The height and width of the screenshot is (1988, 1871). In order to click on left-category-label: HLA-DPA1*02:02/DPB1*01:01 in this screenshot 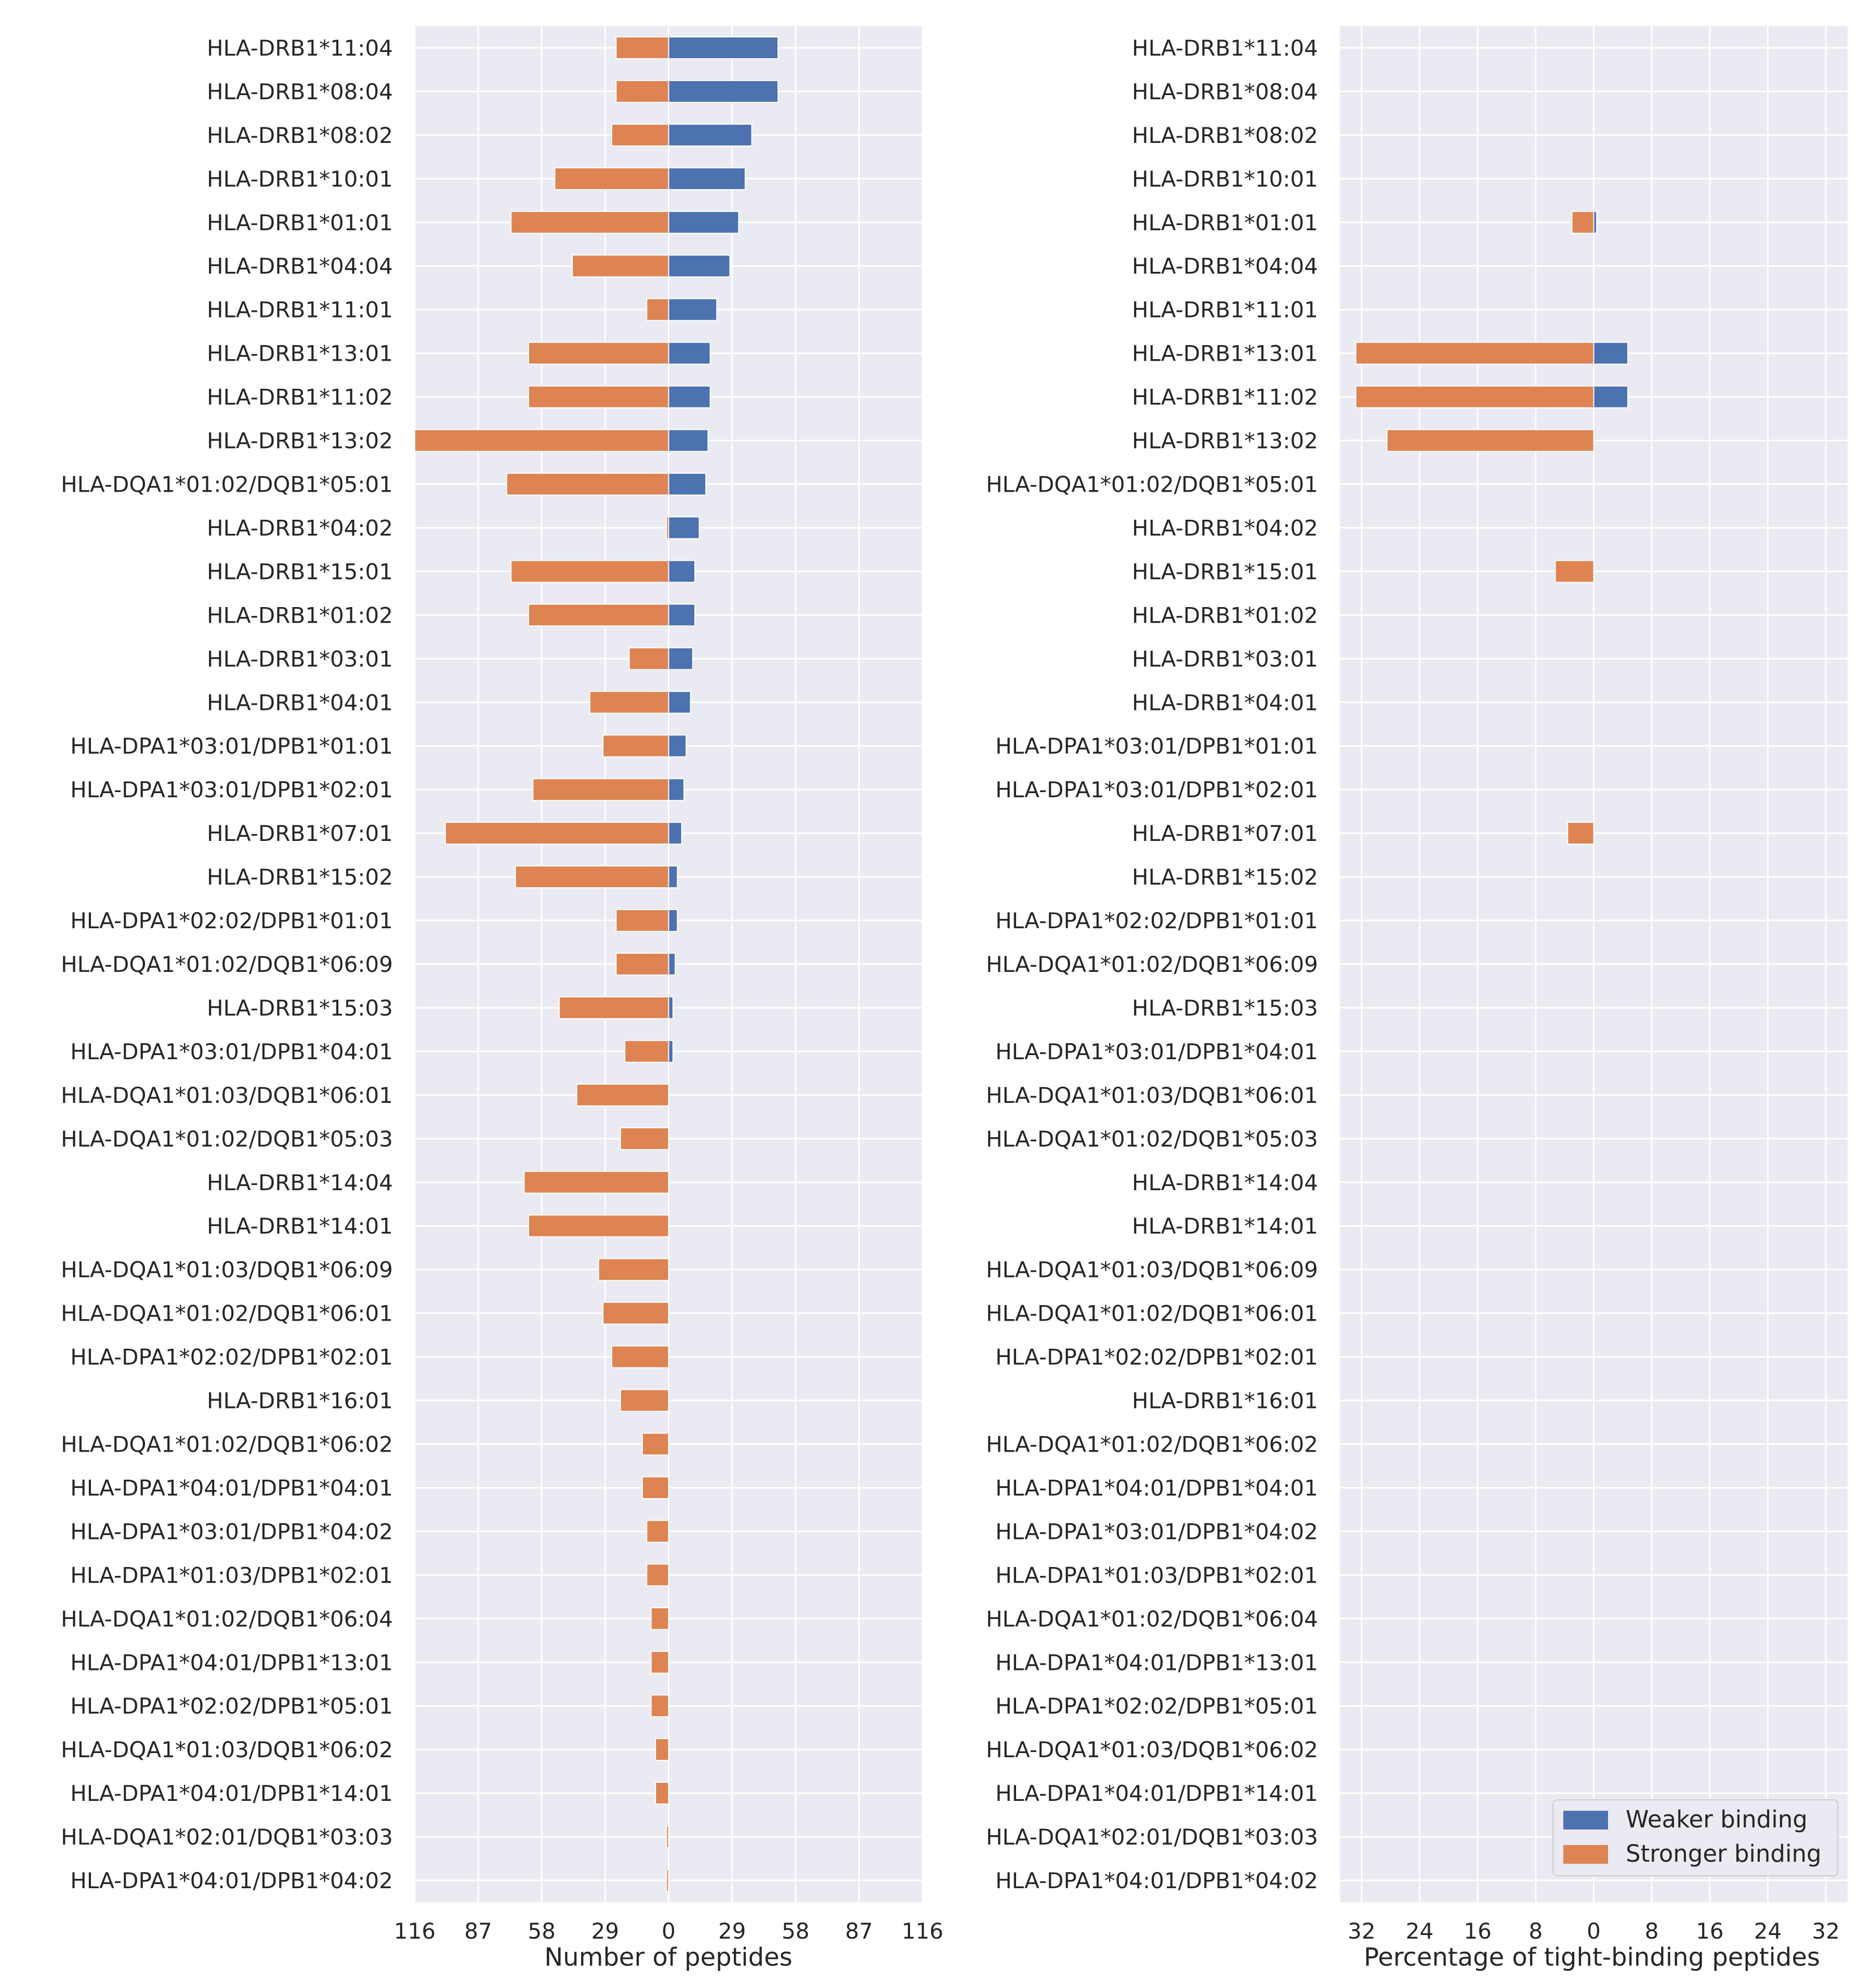, I will do `click(231, 920)`.